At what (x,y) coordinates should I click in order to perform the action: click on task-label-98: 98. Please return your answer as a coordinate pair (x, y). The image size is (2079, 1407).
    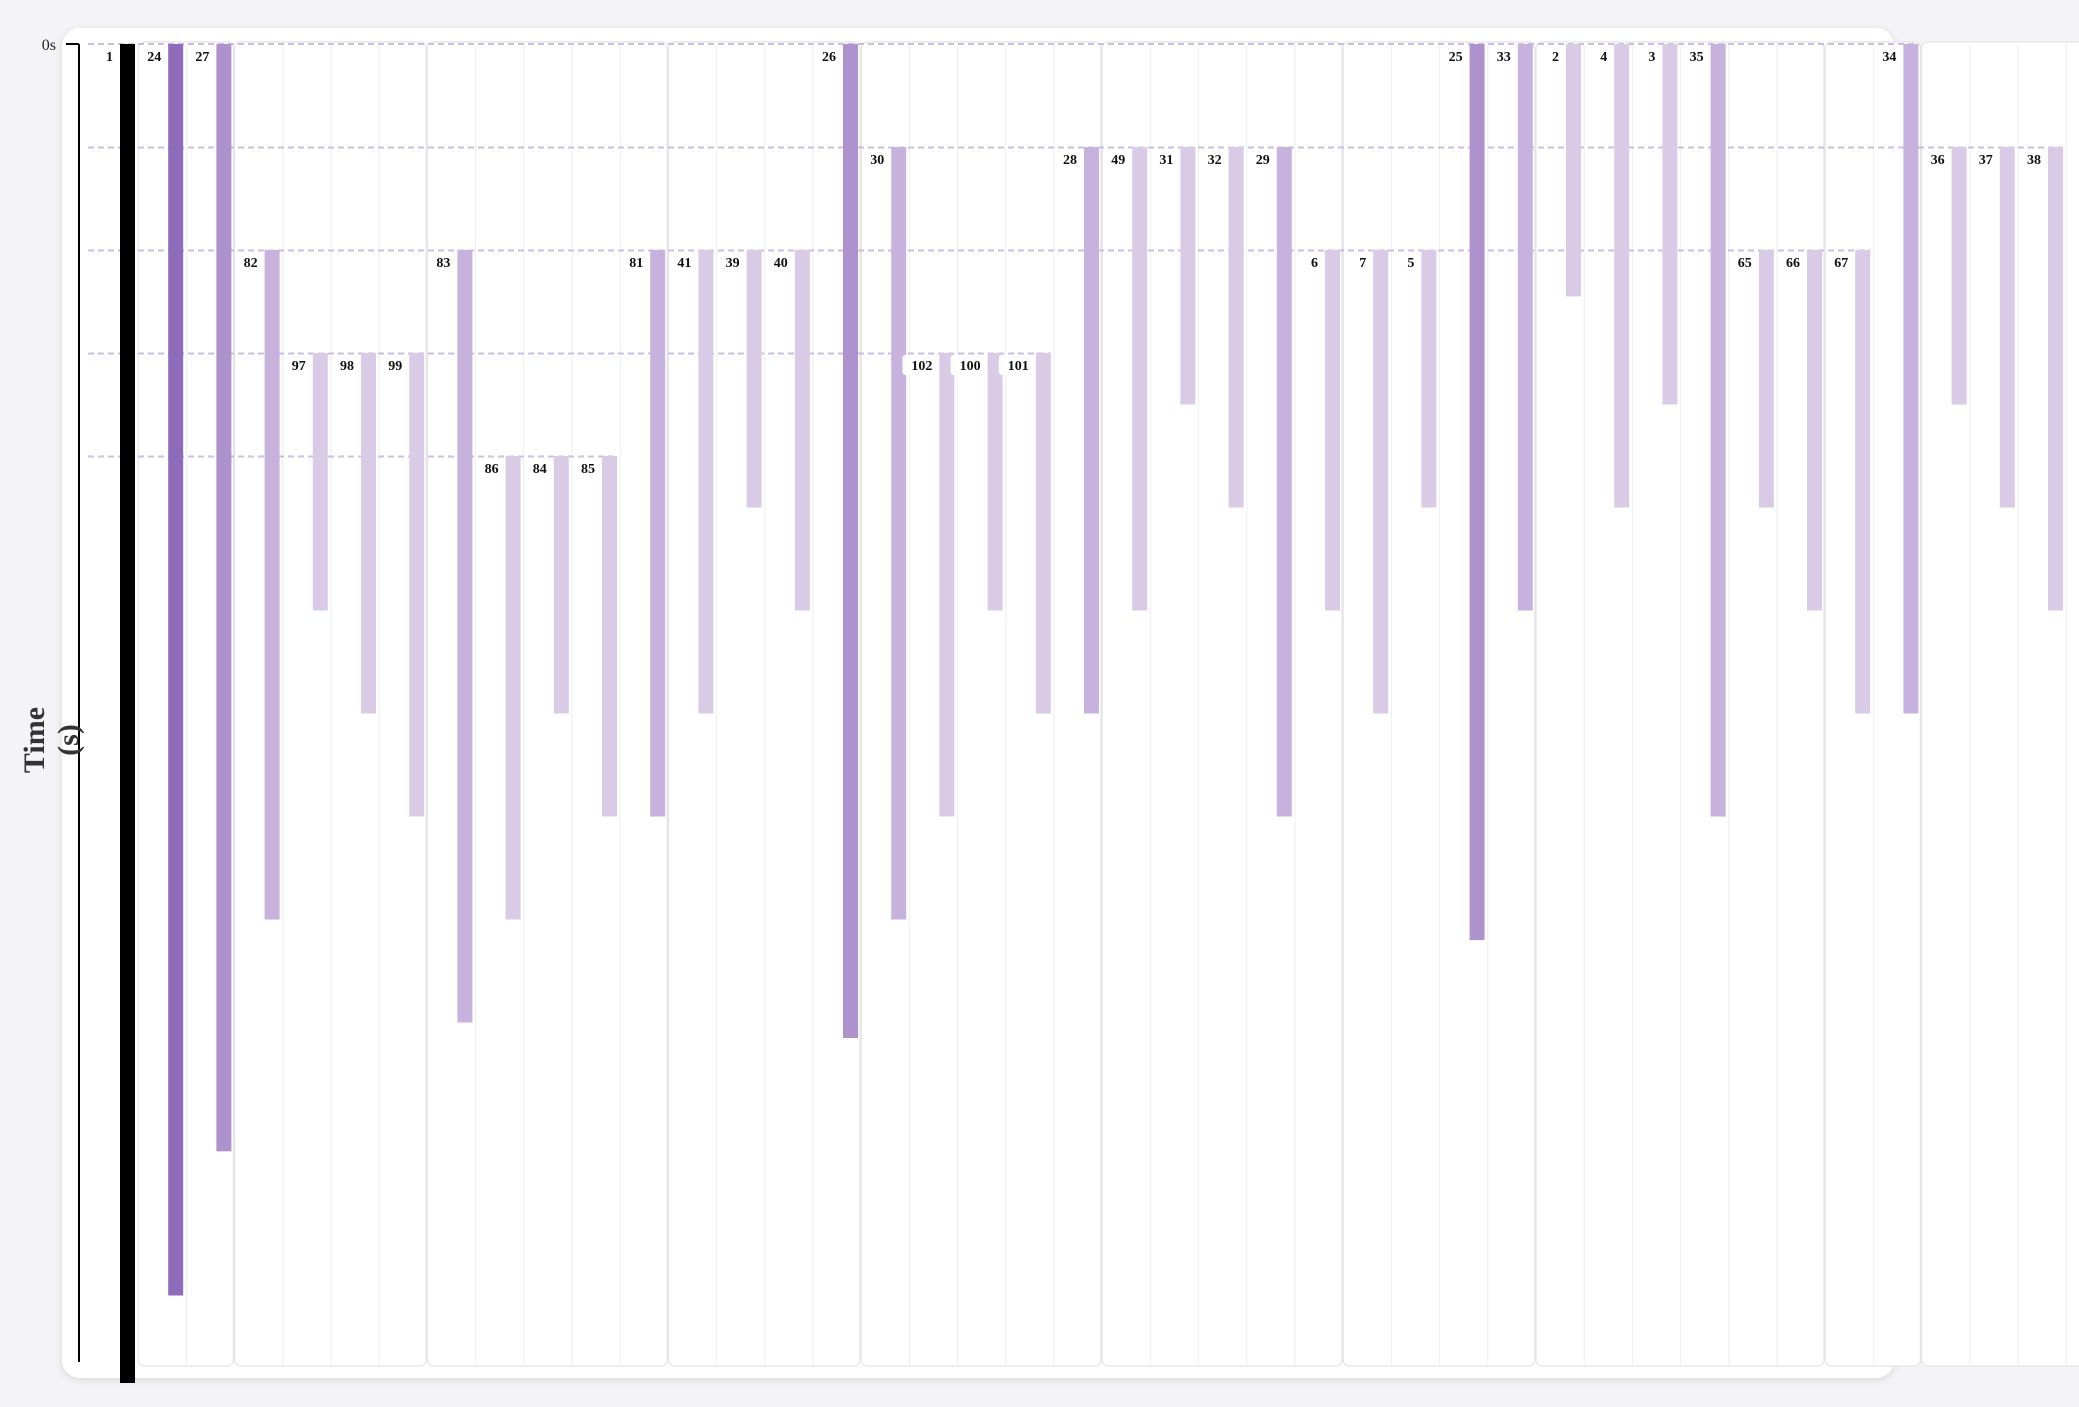
    Looking at the image, I should click on (347, 366).